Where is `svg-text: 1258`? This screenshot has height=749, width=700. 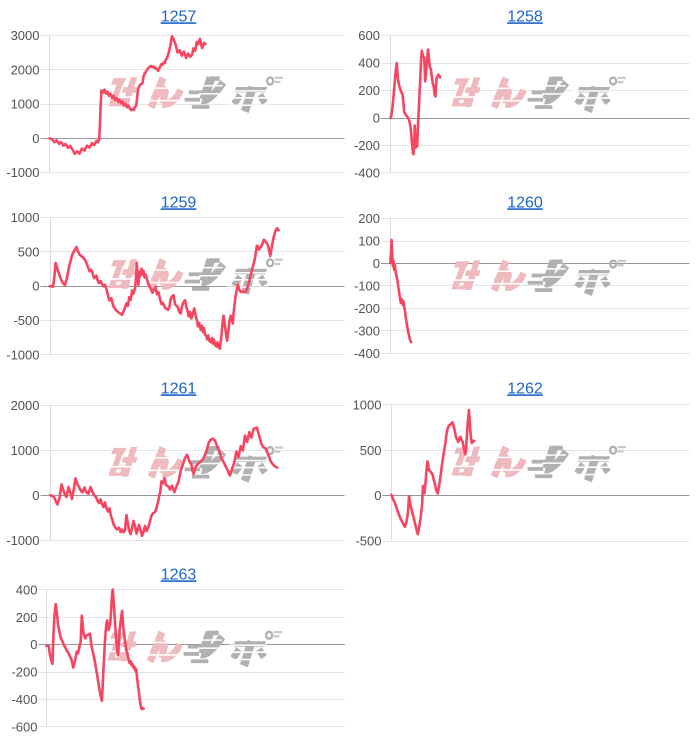 svg-text: 1258 is located at coordinates (525, 16).